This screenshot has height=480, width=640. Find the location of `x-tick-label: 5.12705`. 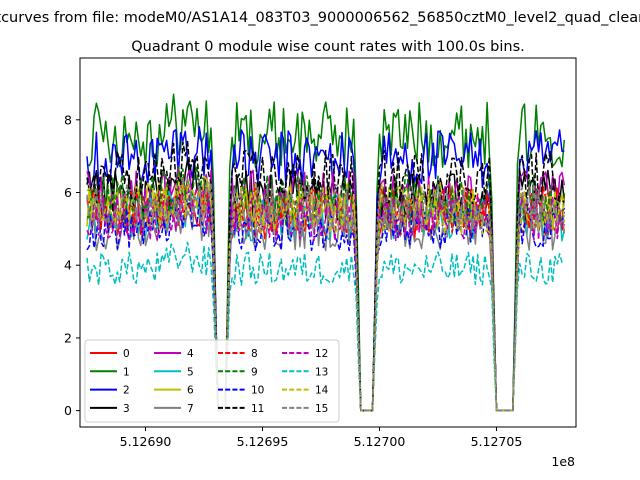

x-tick-label: 5.12705 is located at coordinates (497, 441).